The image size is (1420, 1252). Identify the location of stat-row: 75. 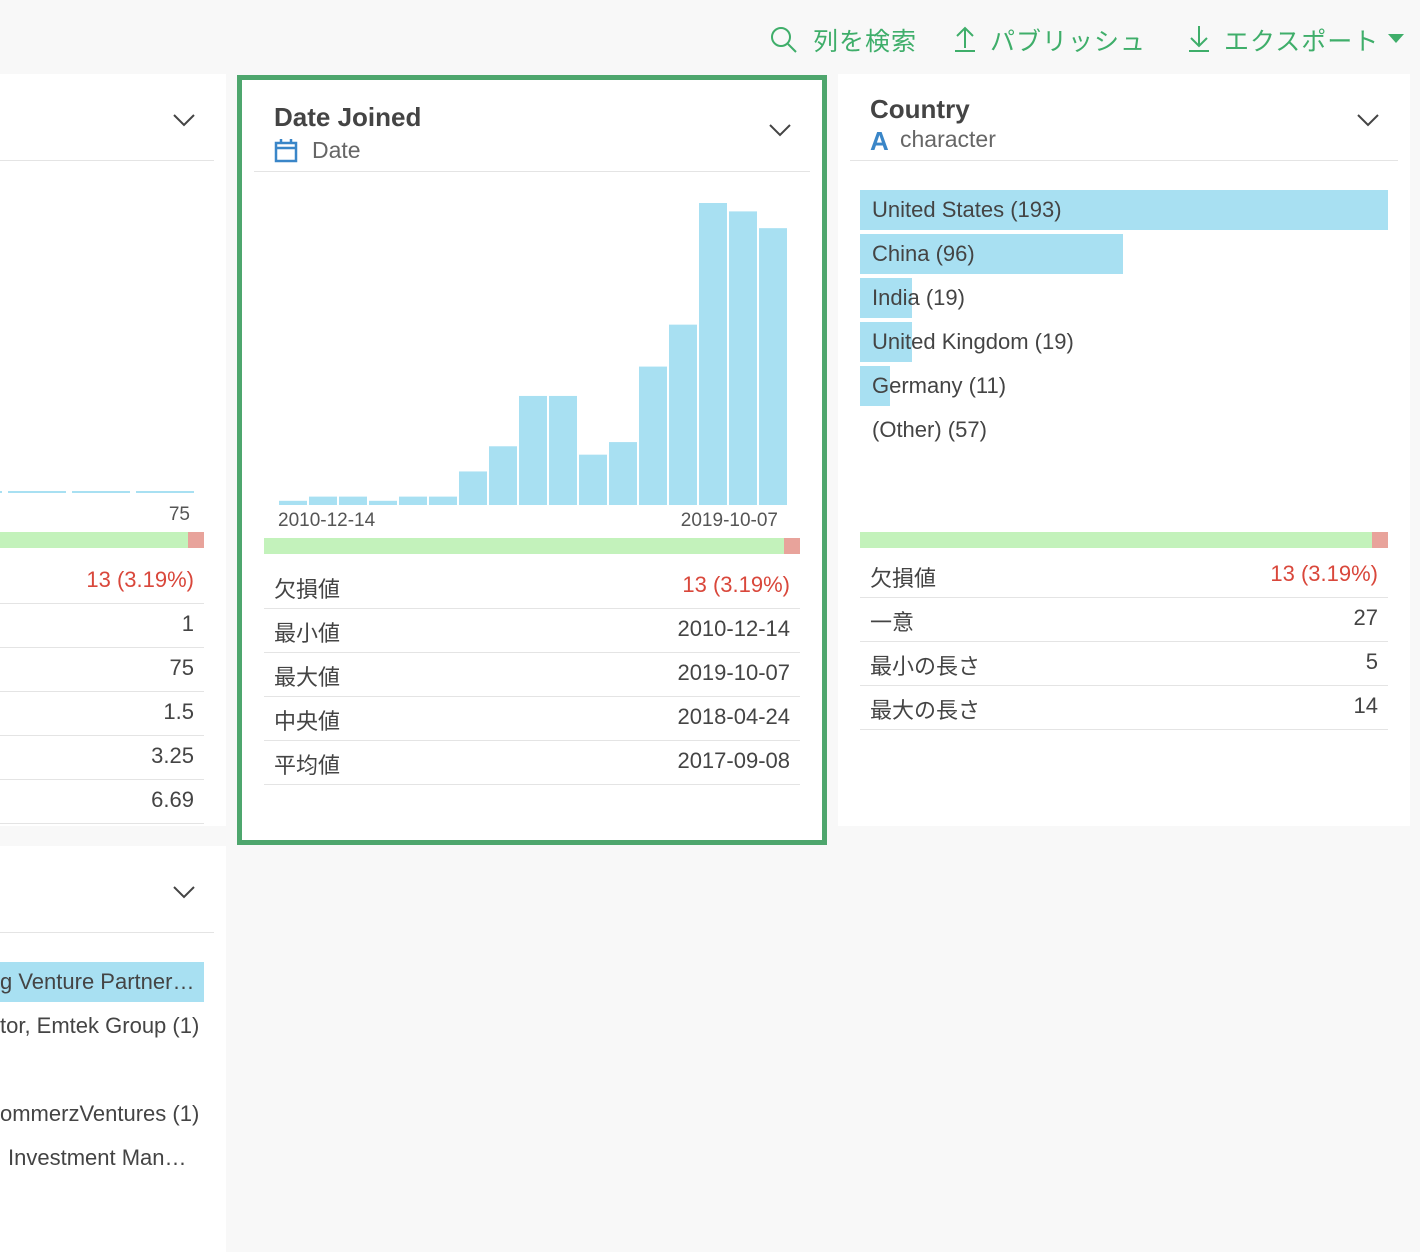
(102, 669).